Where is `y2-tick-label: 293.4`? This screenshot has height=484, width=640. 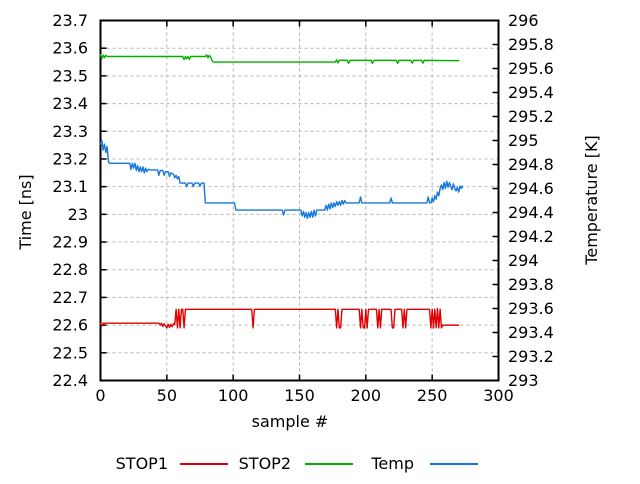 y2-tick-label: 293.4 is located at coordinates (531, 332).